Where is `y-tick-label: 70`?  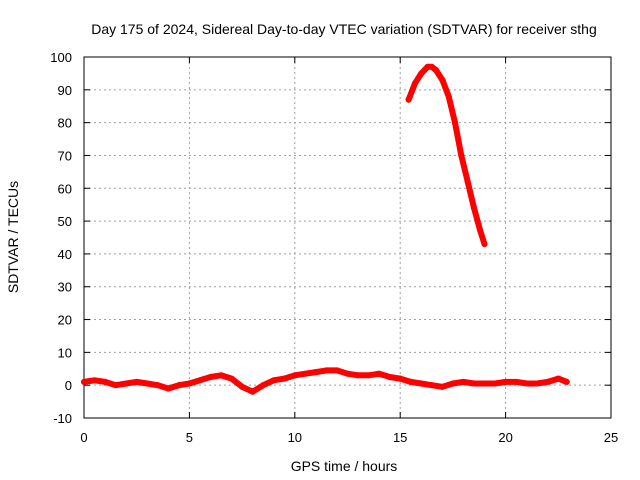
y-tick-label: 70 is located at coordinates (65, 155).